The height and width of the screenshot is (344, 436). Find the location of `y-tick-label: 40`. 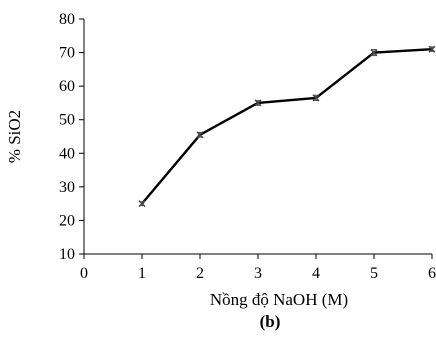

y-tick-label: 40 is located at coordinates (67, 153).